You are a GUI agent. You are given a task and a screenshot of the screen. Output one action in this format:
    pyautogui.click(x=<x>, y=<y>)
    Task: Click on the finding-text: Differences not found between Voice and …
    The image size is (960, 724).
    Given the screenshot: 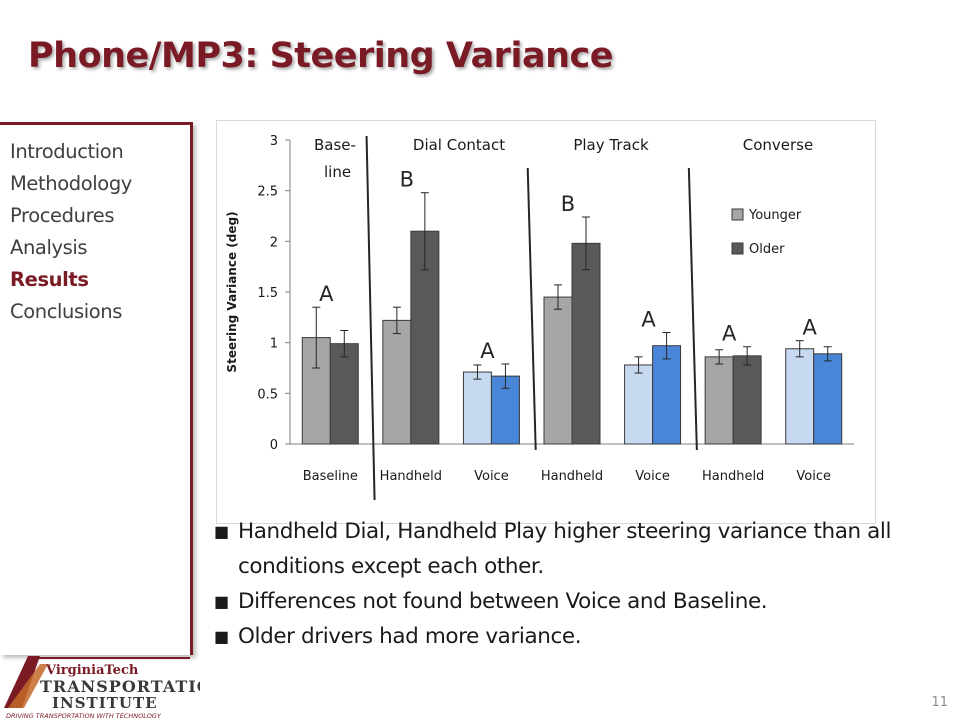 What is the action you would take?
    pyautogui.click(x=503, y=601)
    